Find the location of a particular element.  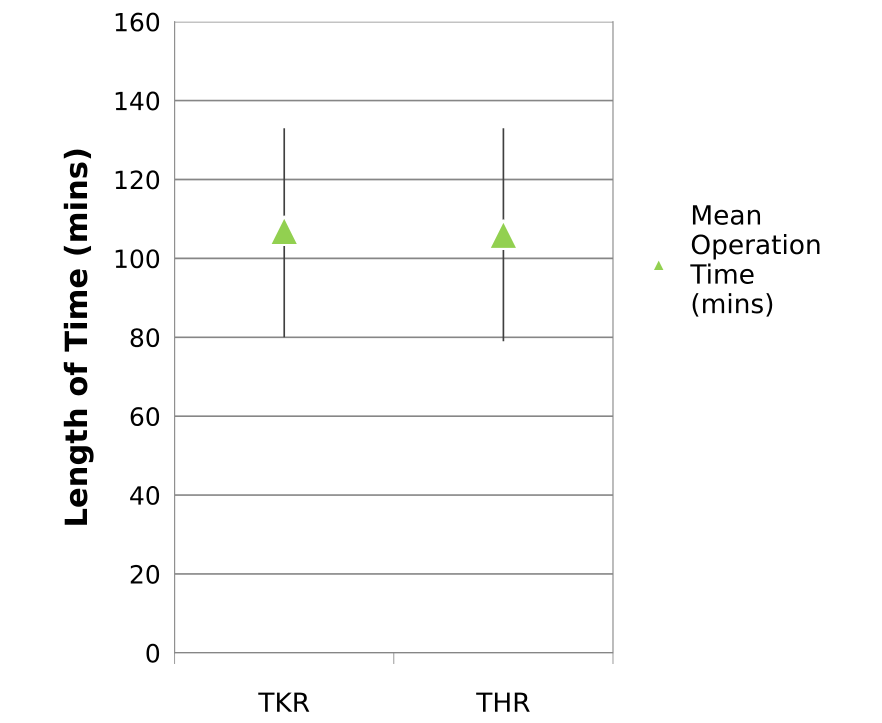

x-tick-label: THR is located at coordinates (503, 702).